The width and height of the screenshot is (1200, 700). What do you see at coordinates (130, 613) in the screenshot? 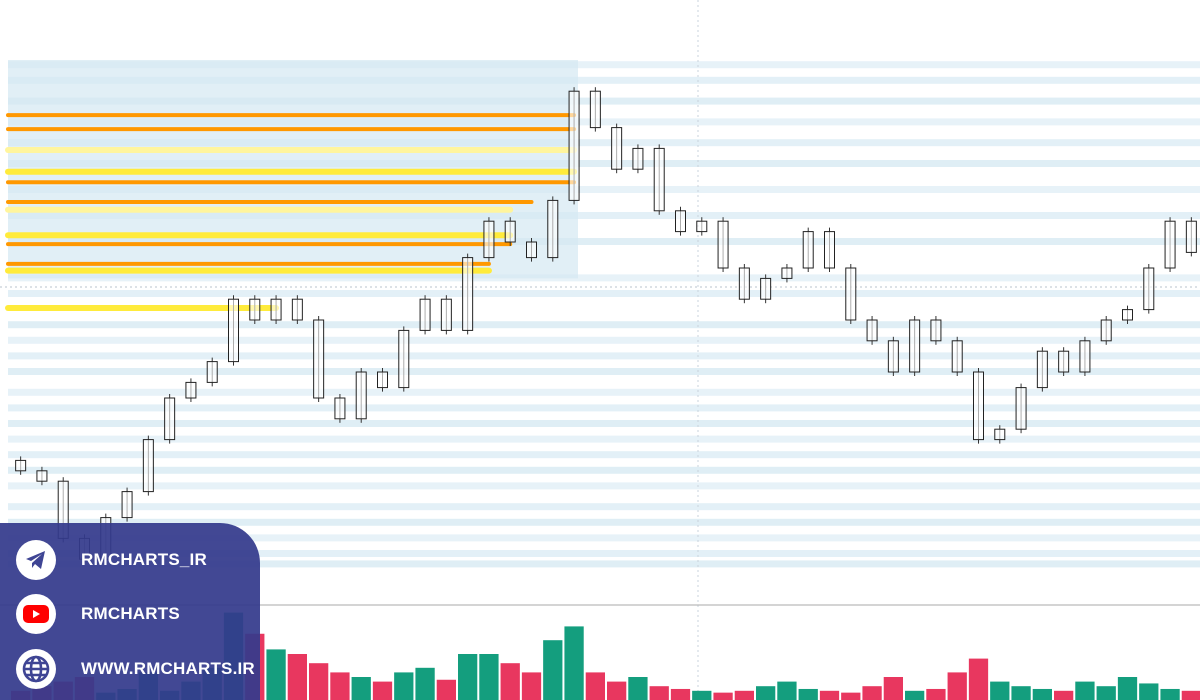
I see `youtube-channel: RMCHARTS` at bounding box center [130, 613].